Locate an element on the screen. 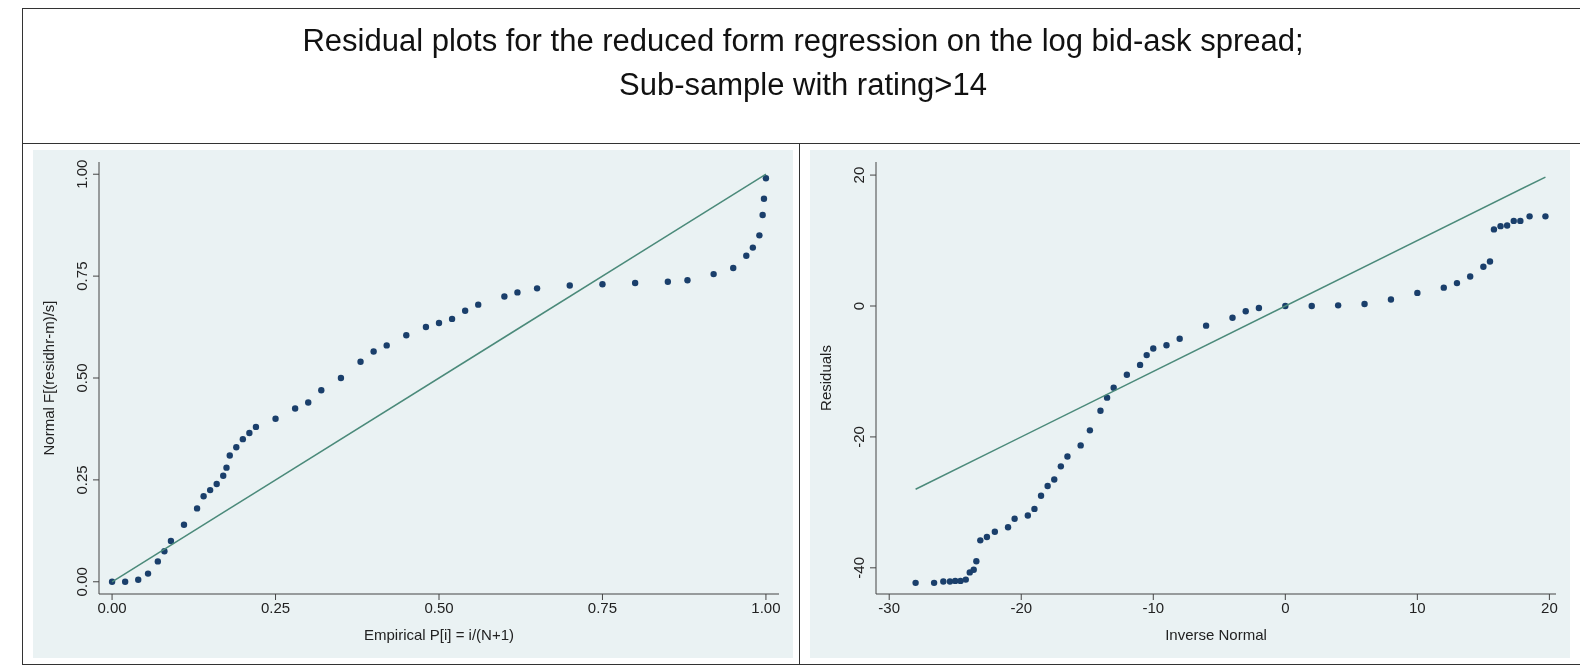 The height and width of the screenshot is (667, 1580). chart-subtitle: Sub-sample with rating>14 is located at coordinates (803, 85).